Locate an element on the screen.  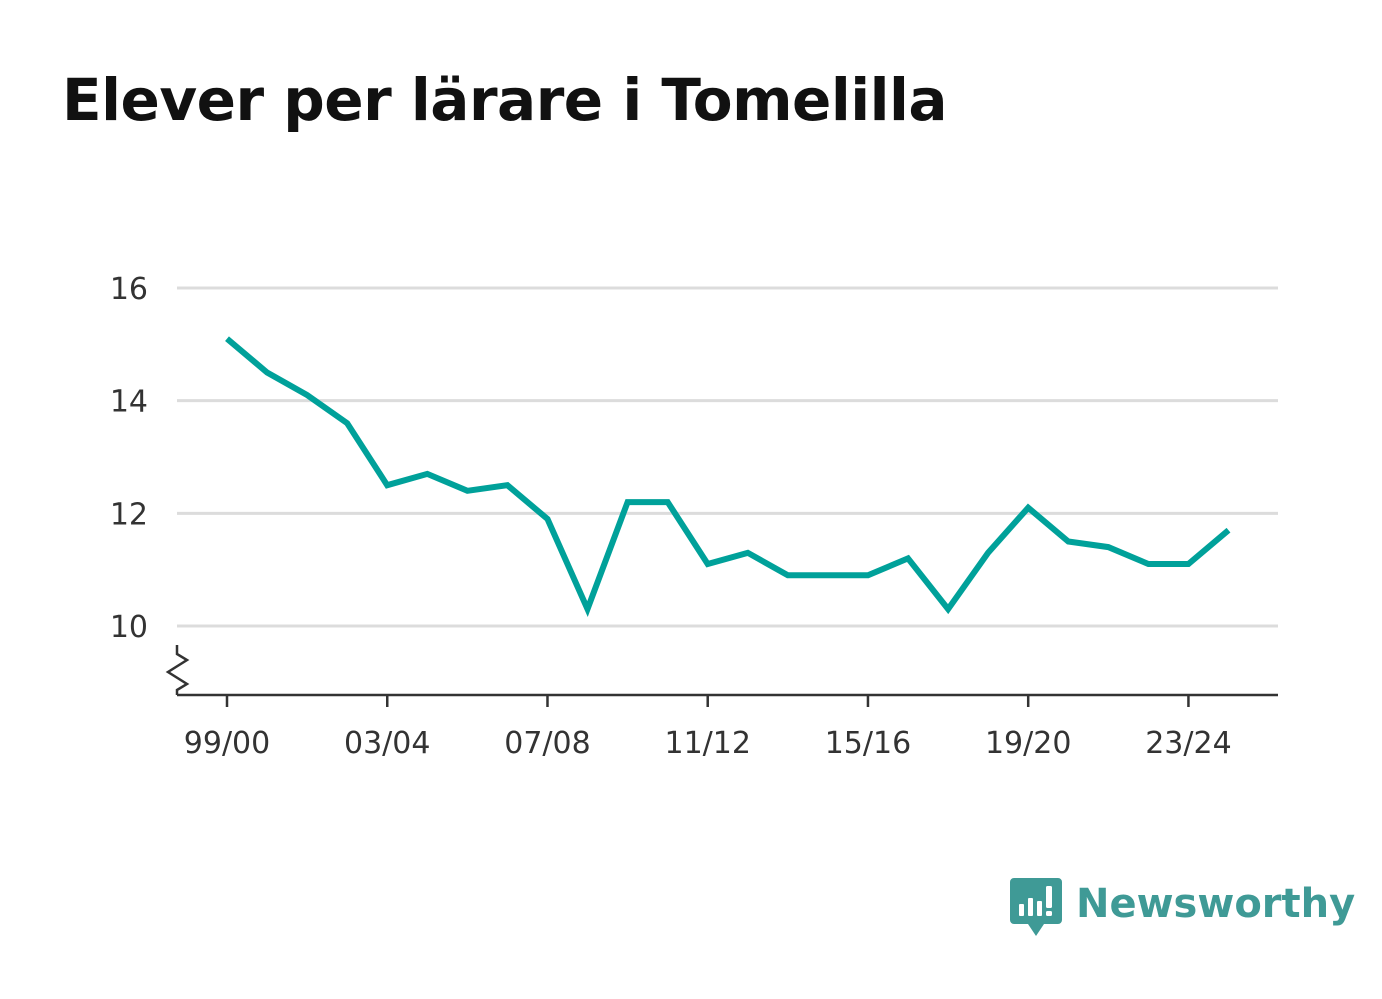
newsworthy-logo: Newsworthy is located at coordinates (1182, 910).